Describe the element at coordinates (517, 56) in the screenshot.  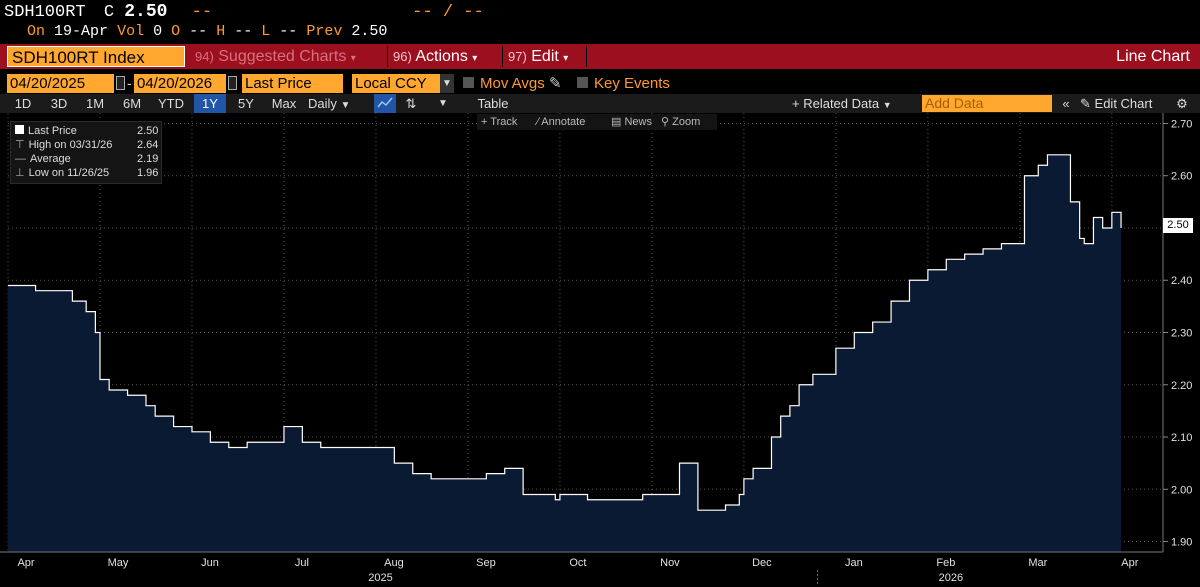
I see `edit-number: 97)` at that location.